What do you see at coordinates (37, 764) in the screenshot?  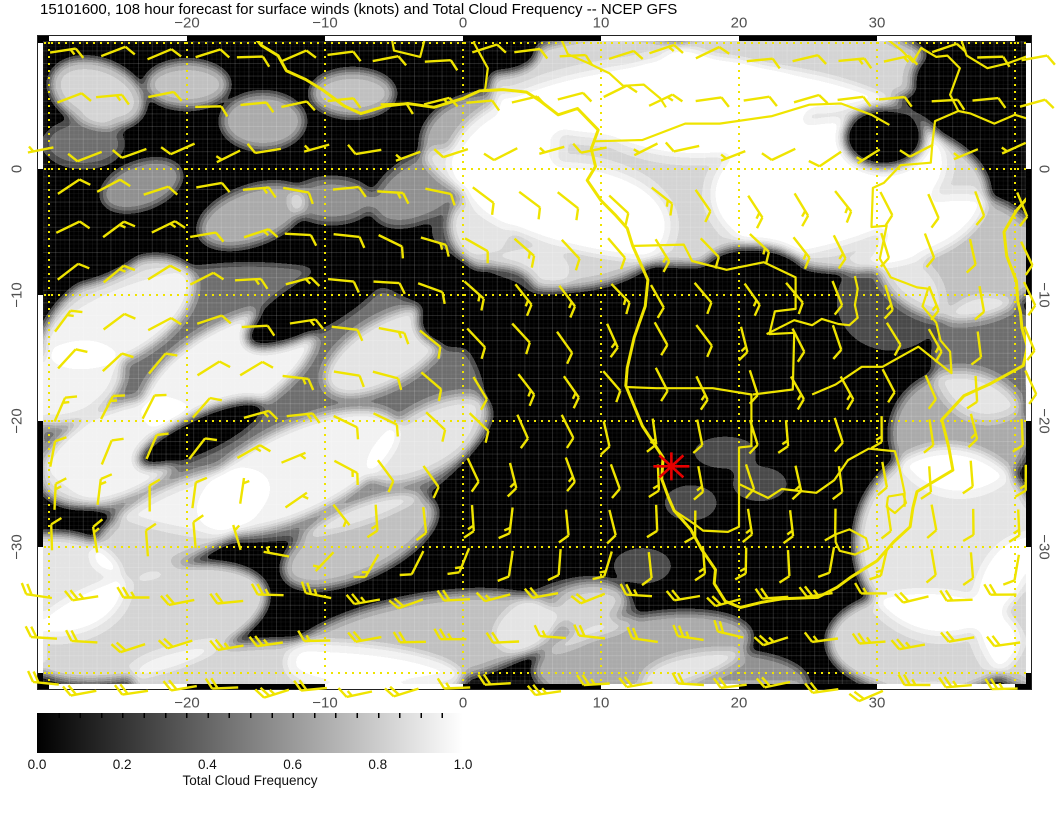 I see `colorbar-tick-0.0: 0.0` at bounding box center [37, 764].